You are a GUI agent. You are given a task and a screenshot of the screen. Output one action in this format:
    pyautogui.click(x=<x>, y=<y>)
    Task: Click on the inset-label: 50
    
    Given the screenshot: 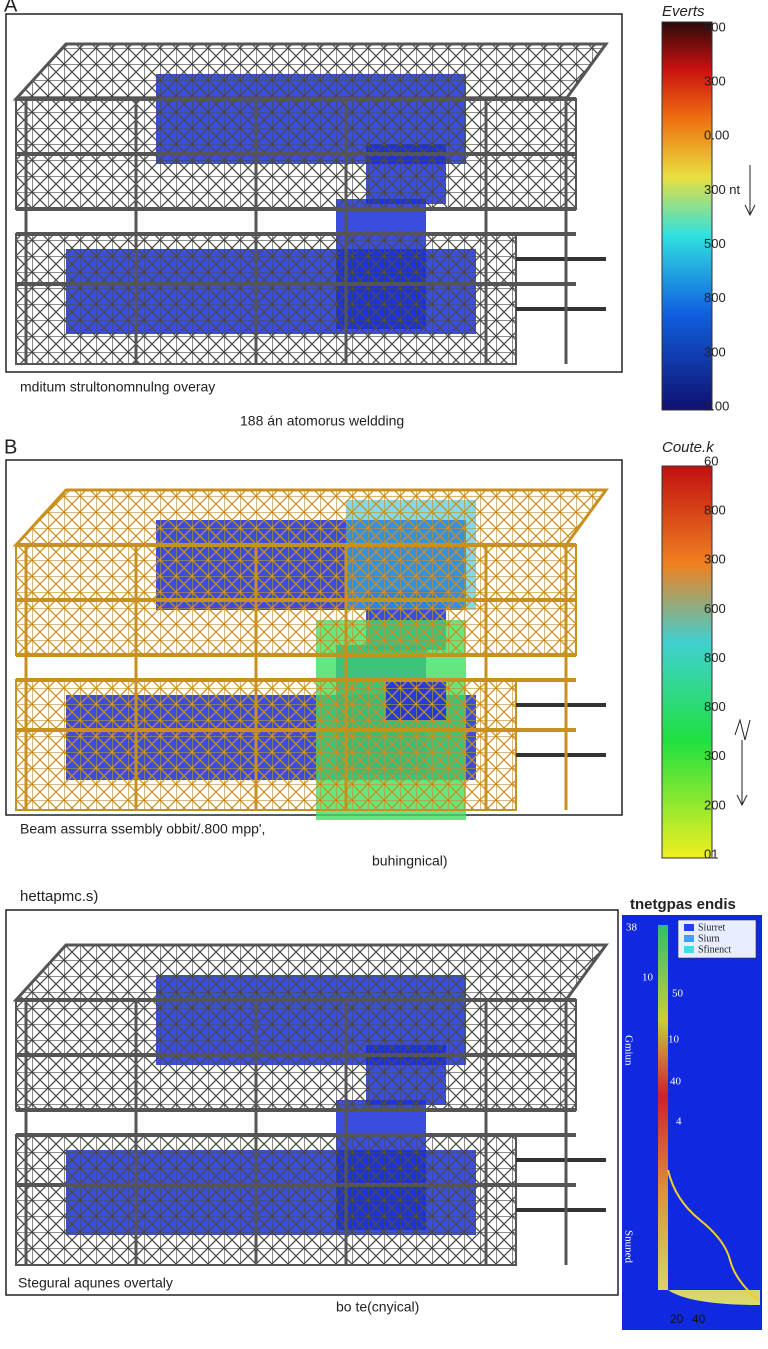 What is the action you would take?
    pyautogui.click(x=678, y=994)
    